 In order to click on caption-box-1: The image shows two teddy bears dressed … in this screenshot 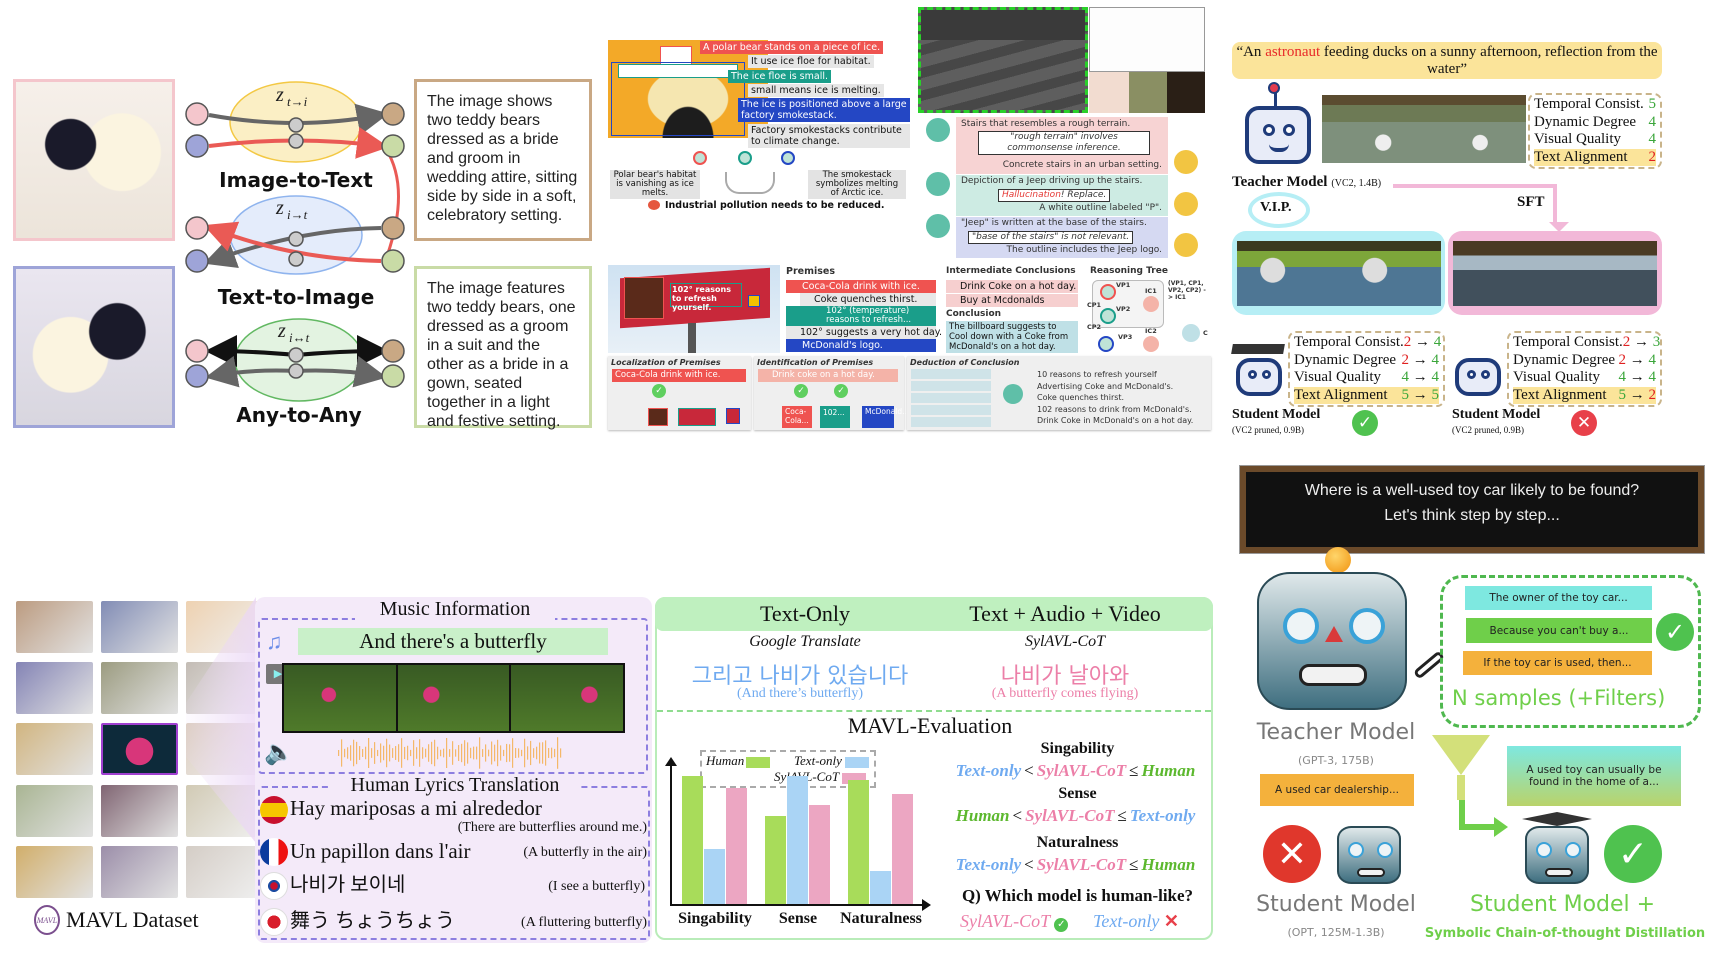, I will do `click(503, 160)`.